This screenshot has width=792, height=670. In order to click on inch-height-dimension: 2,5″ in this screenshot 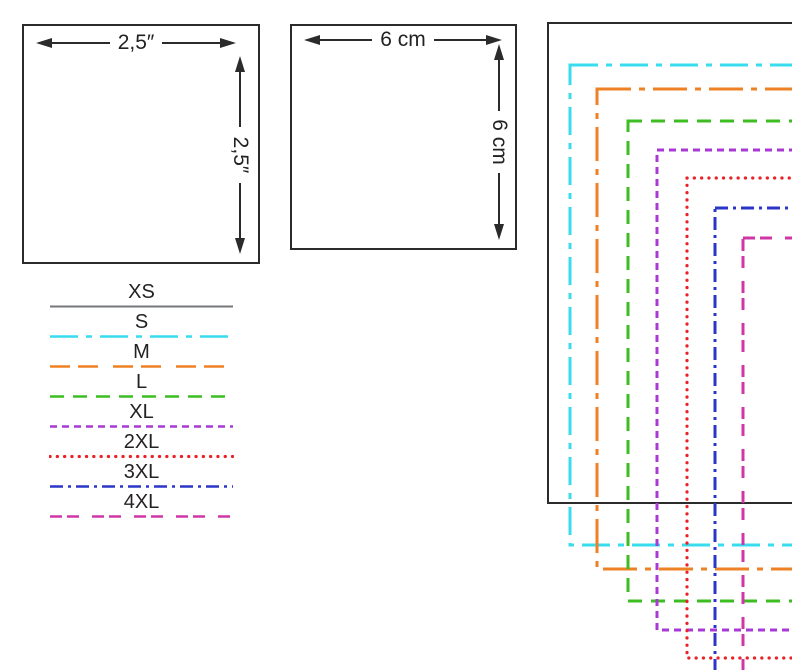, I will do `click(240, 155)`.